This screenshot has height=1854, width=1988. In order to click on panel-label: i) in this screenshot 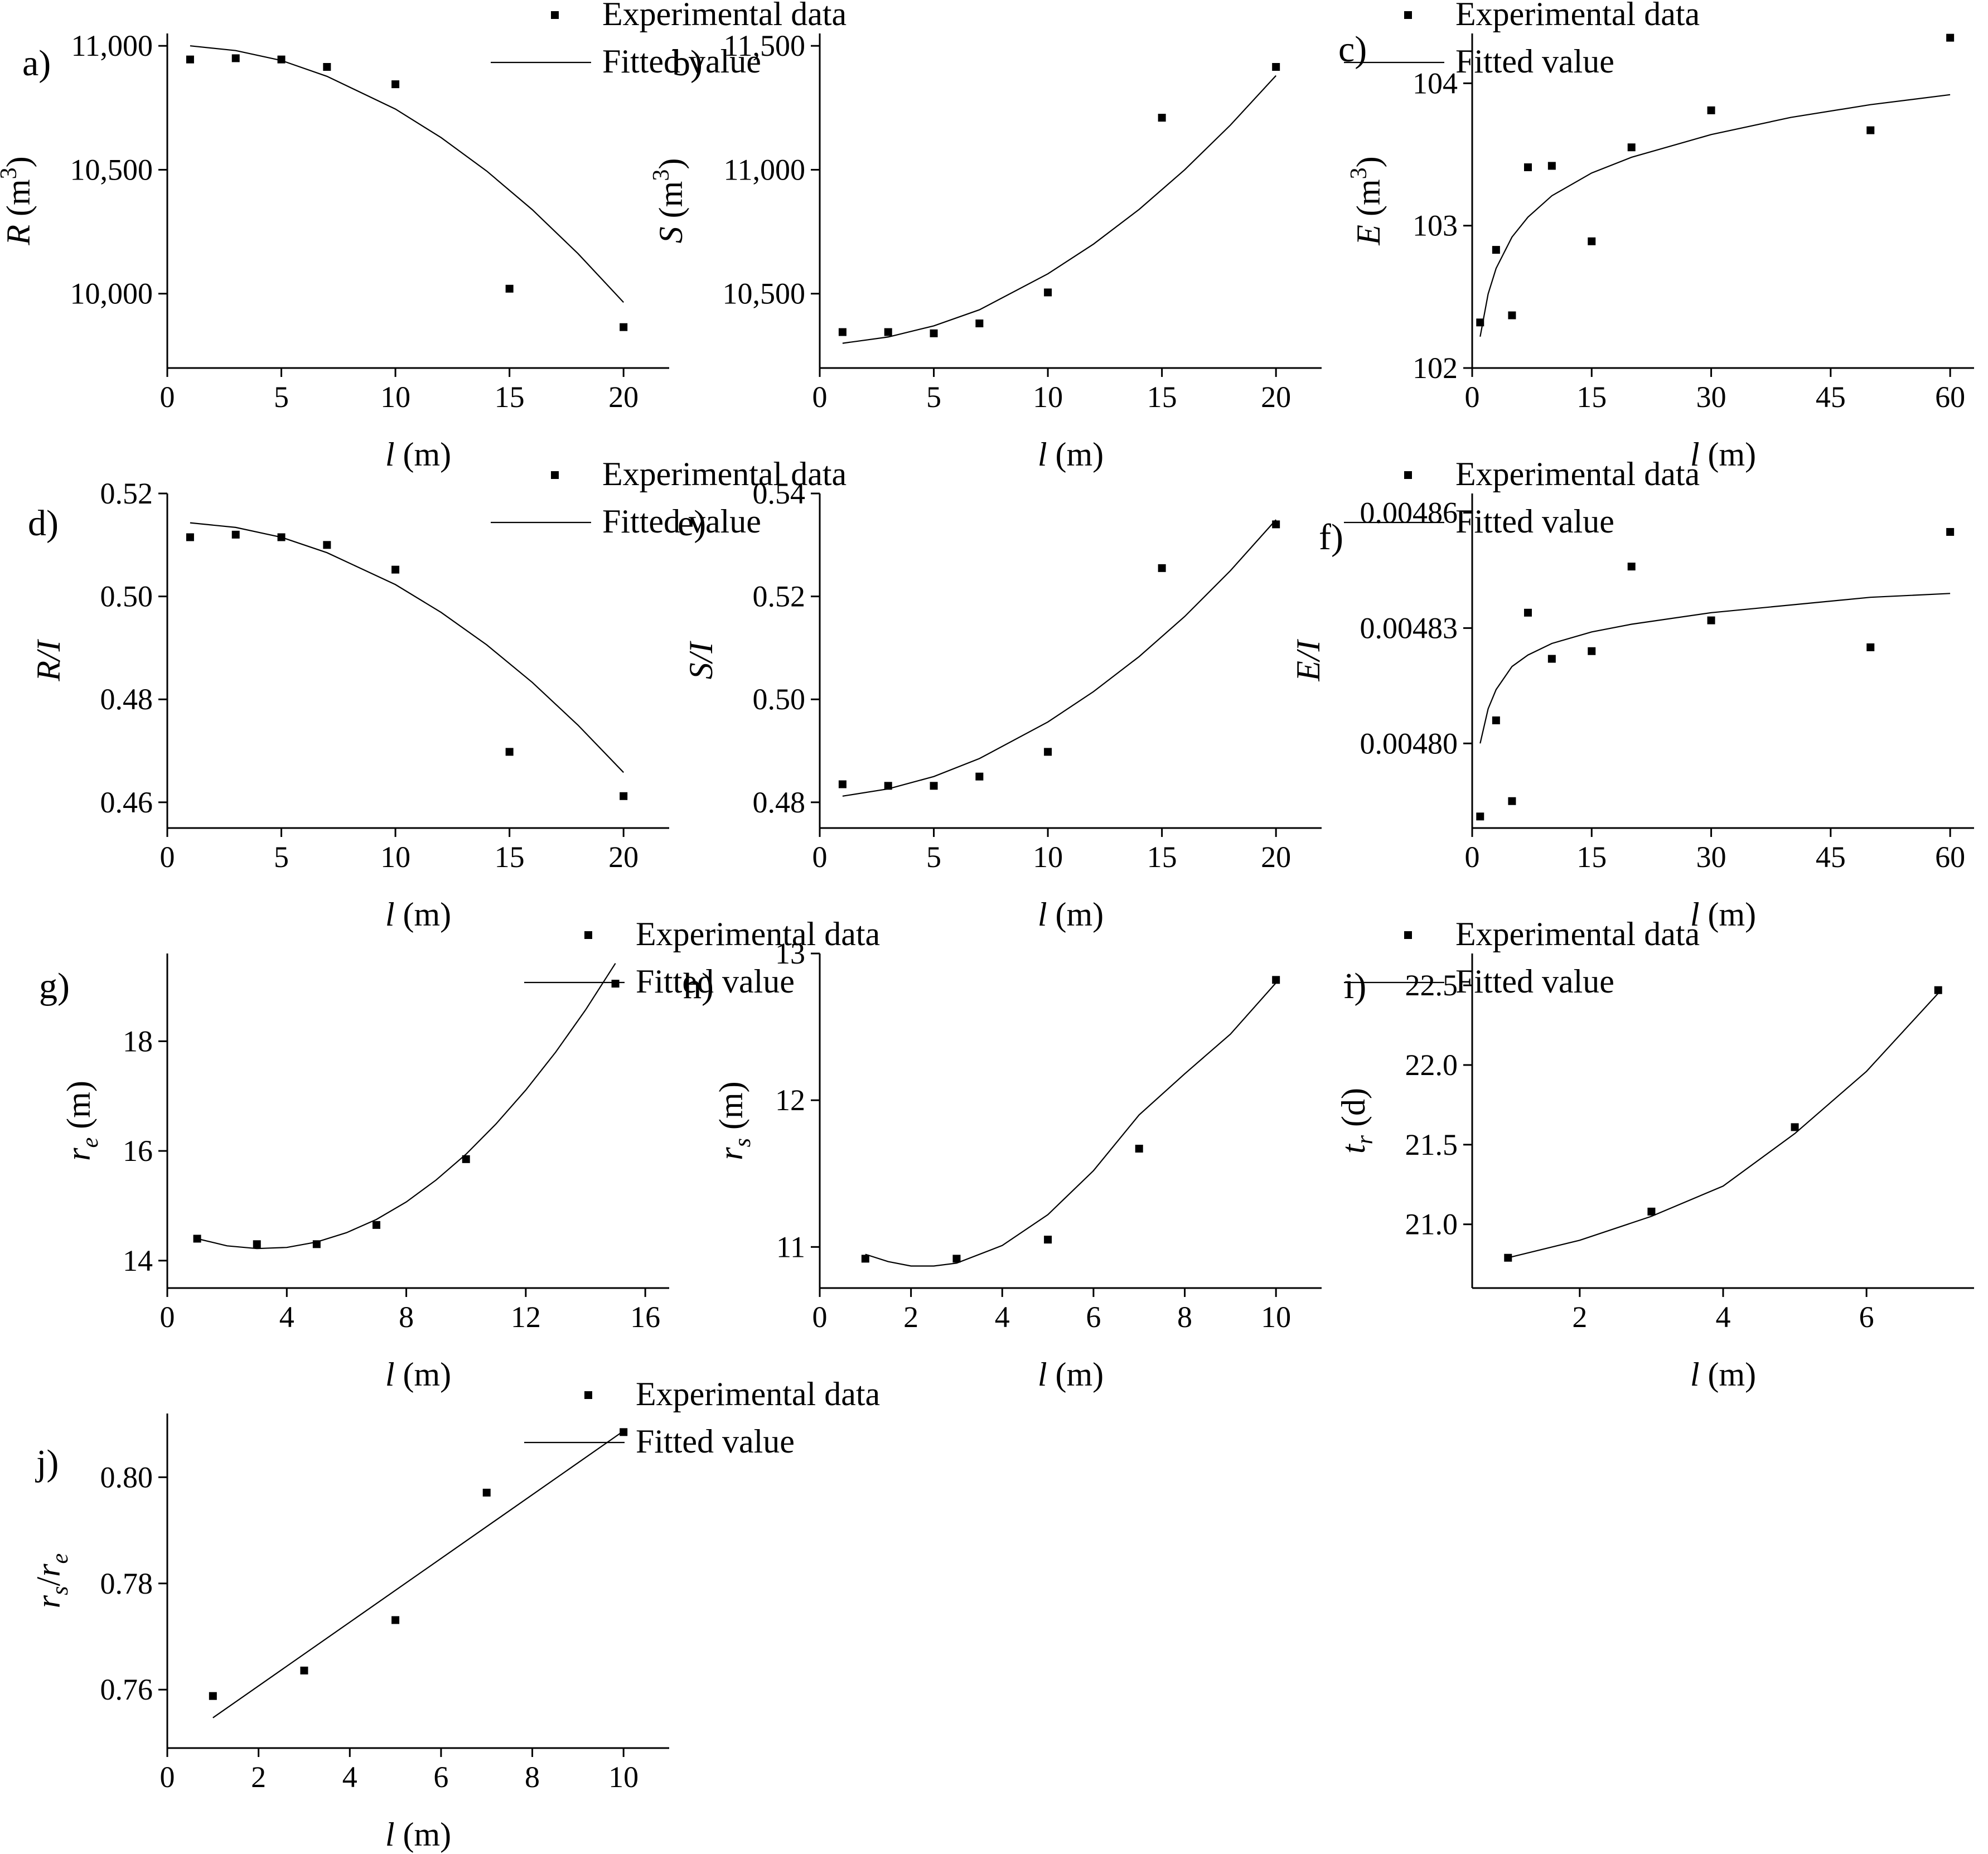, I will do `click(1355, 986)`.